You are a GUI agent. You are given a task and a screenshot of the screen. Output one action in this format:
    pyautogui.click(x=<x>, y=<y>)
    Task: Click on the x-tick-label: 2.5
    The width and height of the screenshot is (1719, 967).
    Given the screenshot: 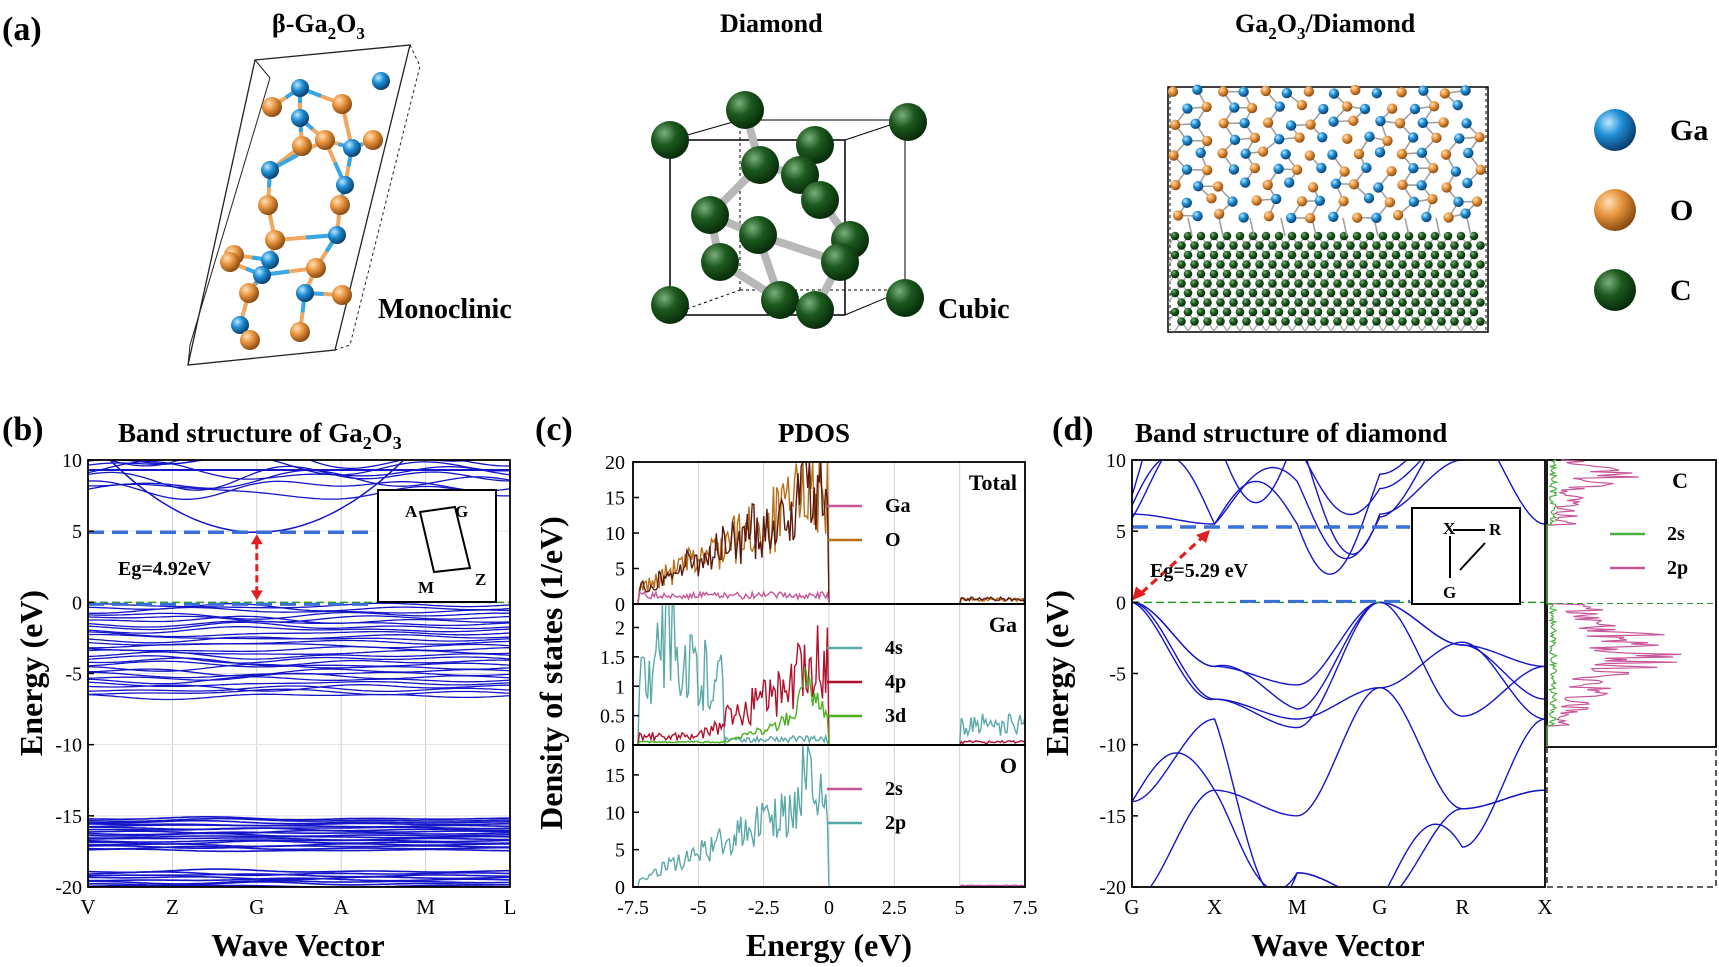 What is the action you would take?
    pyautogui.click(x=894, y=908)
    